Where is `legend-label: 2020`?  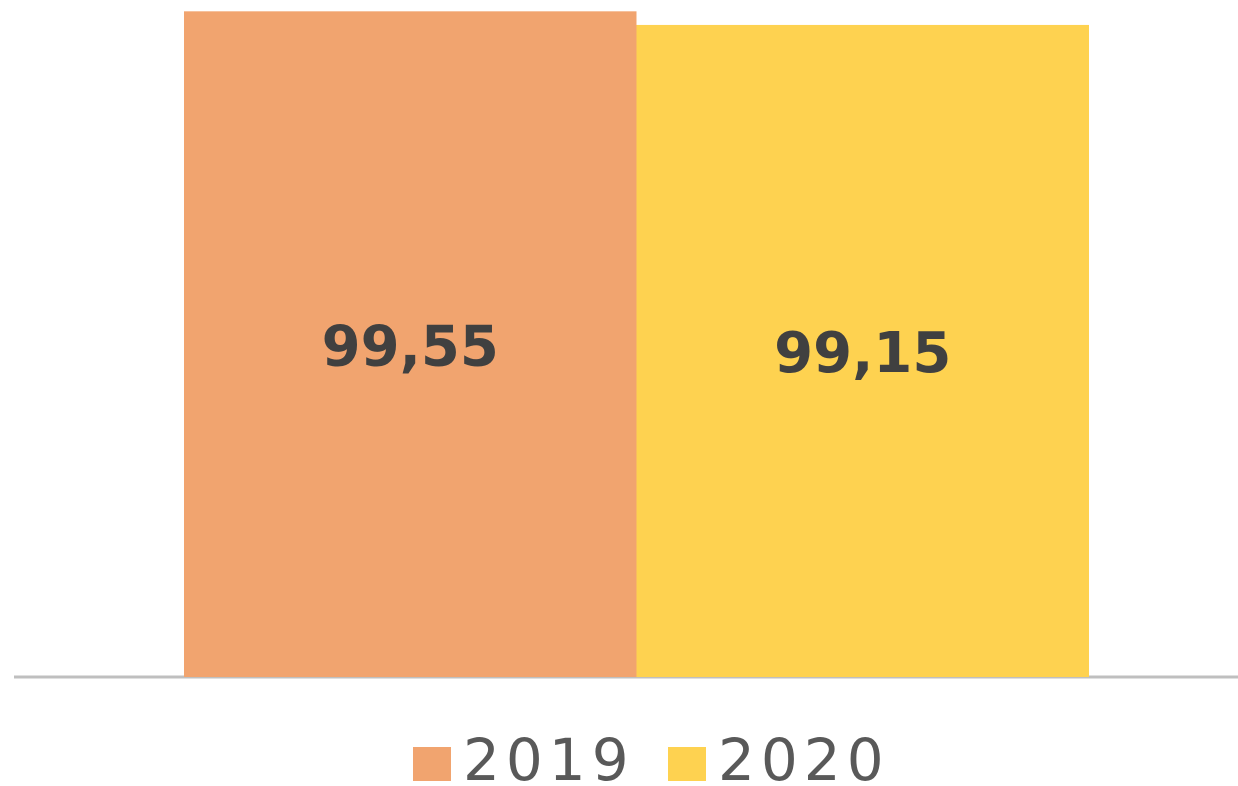 legend-label: 2020 is located at coordinates (804, 756).